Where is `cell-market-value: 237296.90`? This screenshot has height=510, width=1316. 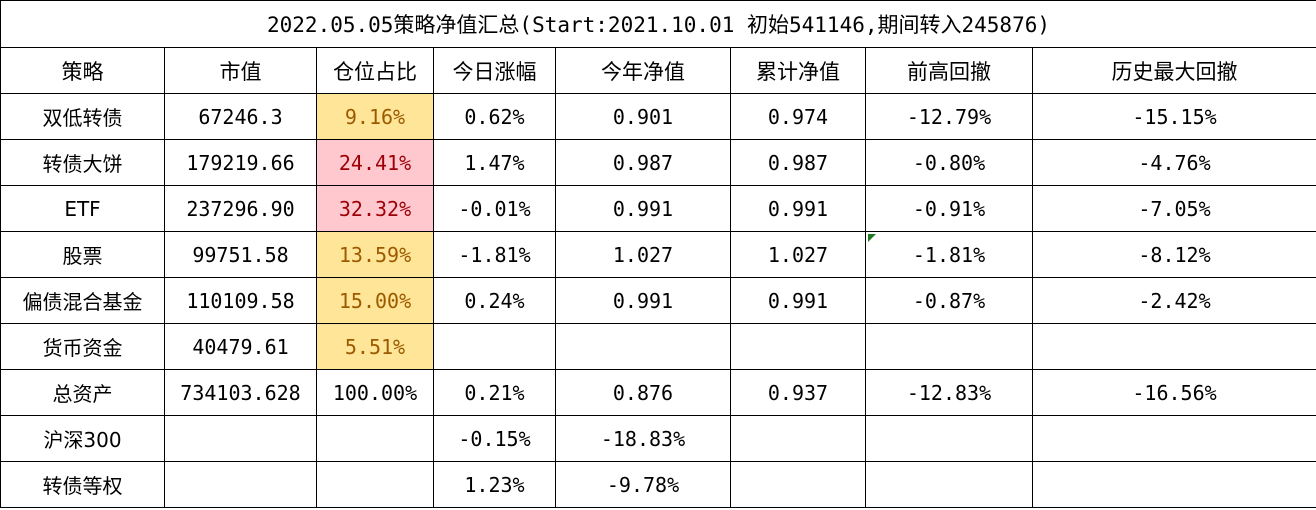 cell-market-value: 237296.90 is located at coordinates (240, 208).